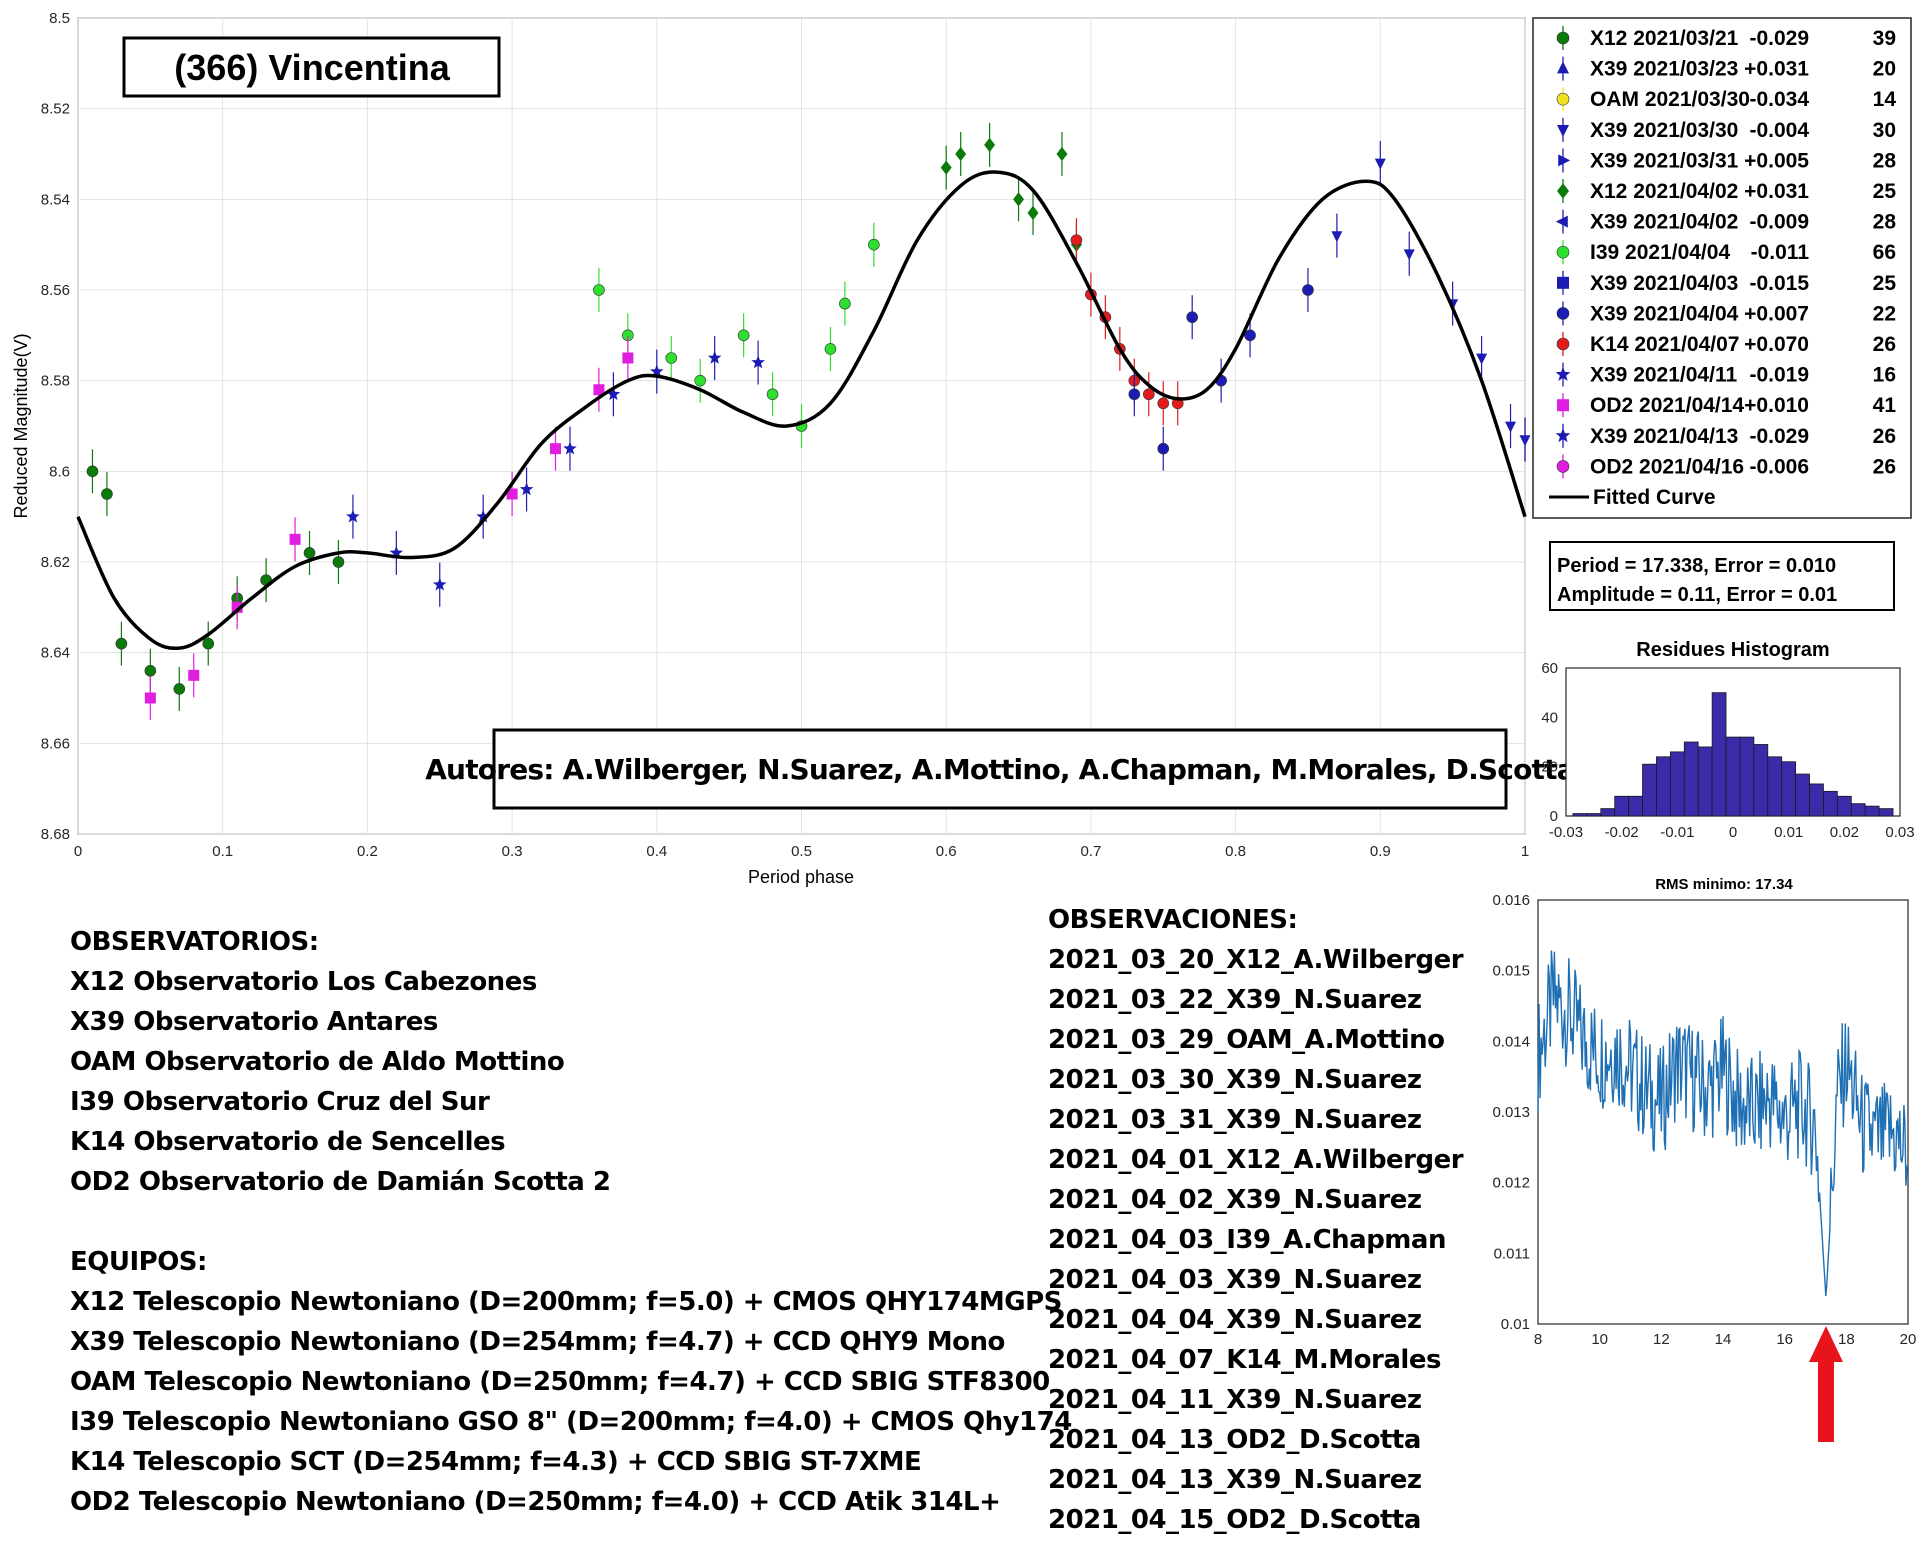 The image size is (1922, 1545). Describe the element at coordinates (1664, 344) in the screenshot. I see `legend-label: K14 2021/04/07` at that location.